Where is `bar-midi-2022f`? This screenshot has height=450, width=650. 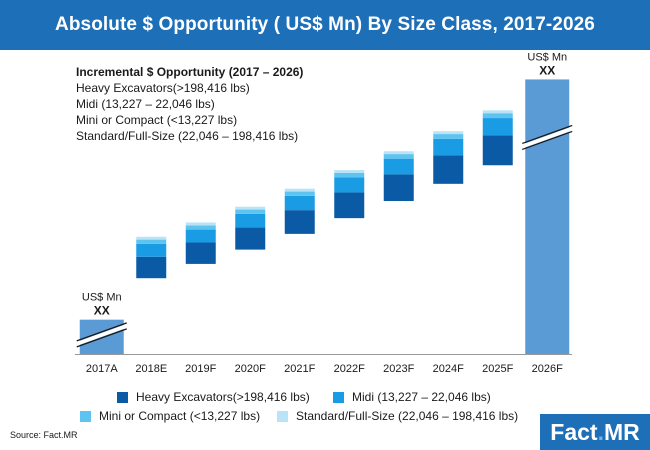
bar-midi-2022f is located at coordinates (349, 185).